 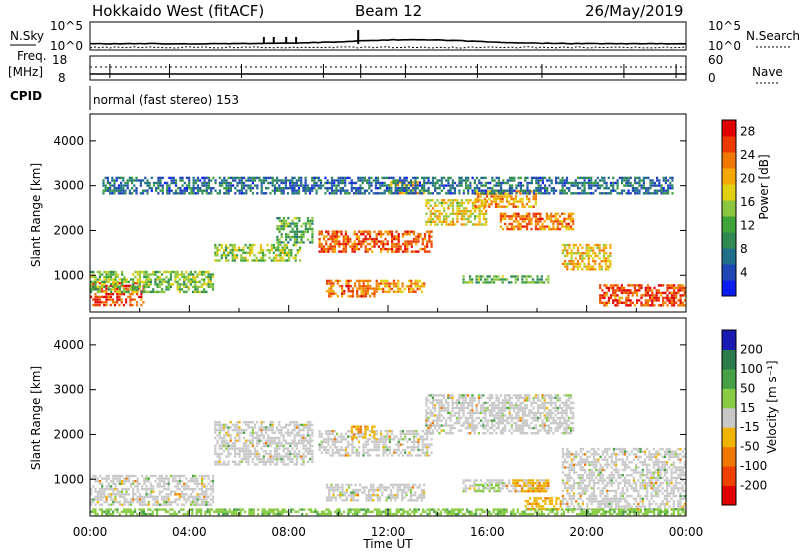 I want to click on colorbar-tick-label: 28, so click(x=747, y=132).